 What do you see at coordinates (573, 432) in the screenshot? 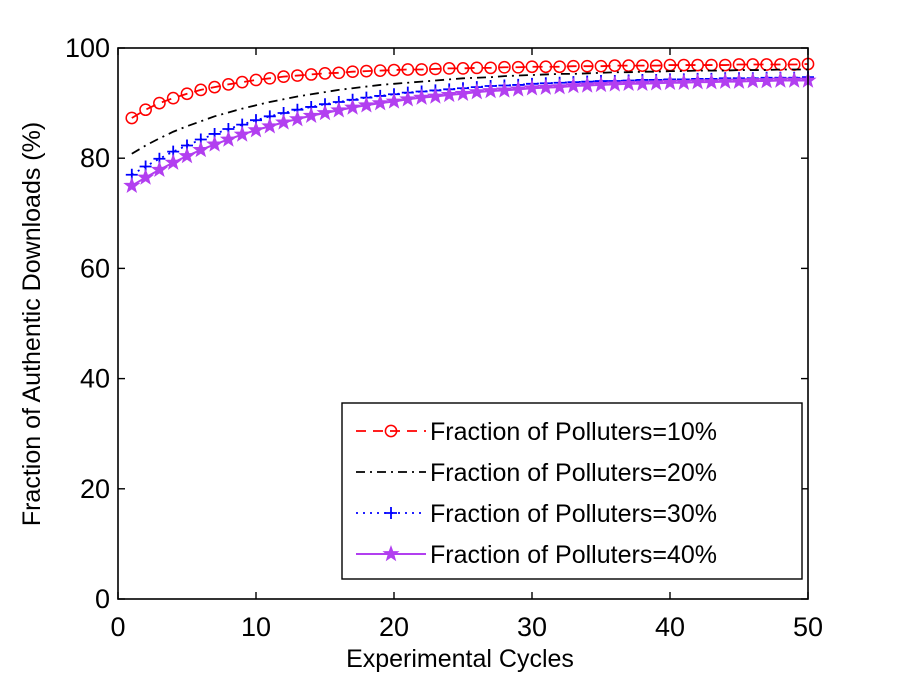
I see `legend-label: Fraction of Polluters=10%` at bounding box center [573, 432].